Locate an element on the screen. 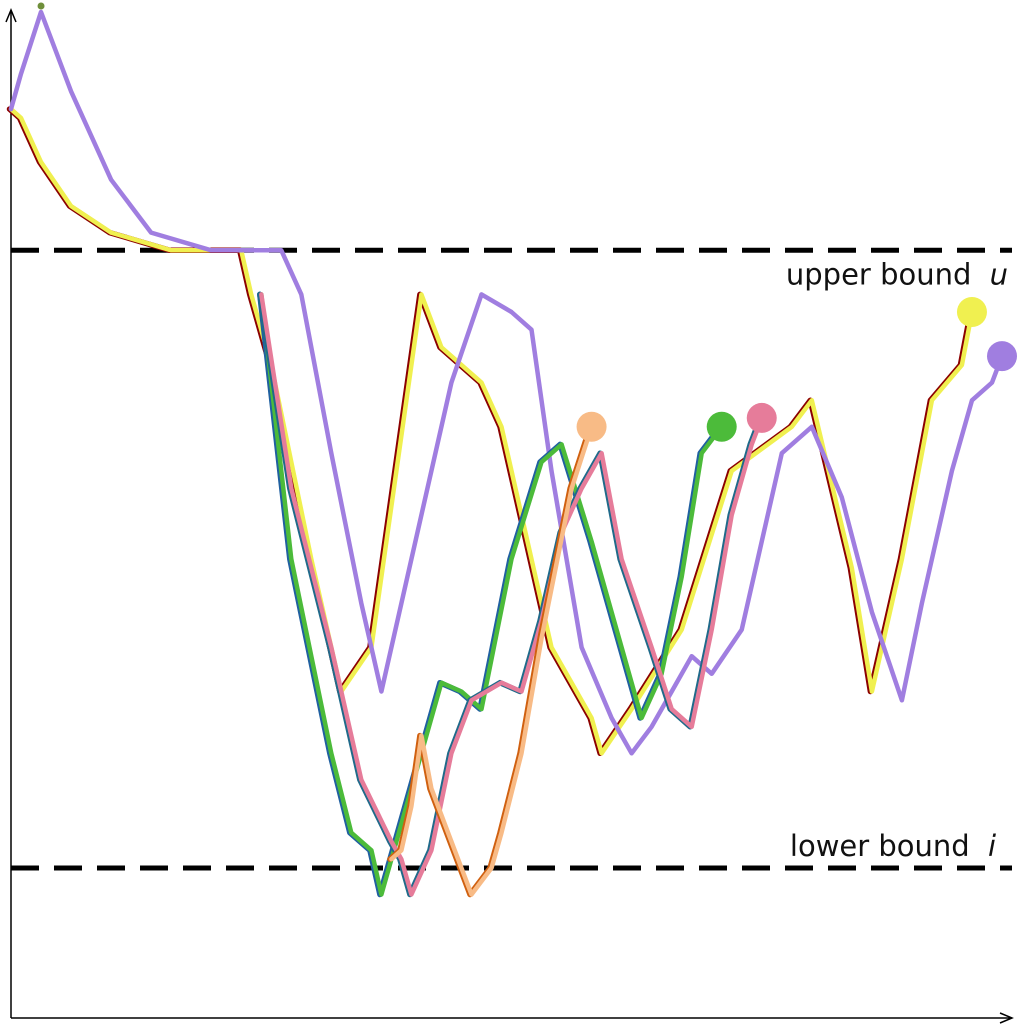 This screenshot has height=1024, width=1024. series-4-end-marker is located at coordinates (761, 417).